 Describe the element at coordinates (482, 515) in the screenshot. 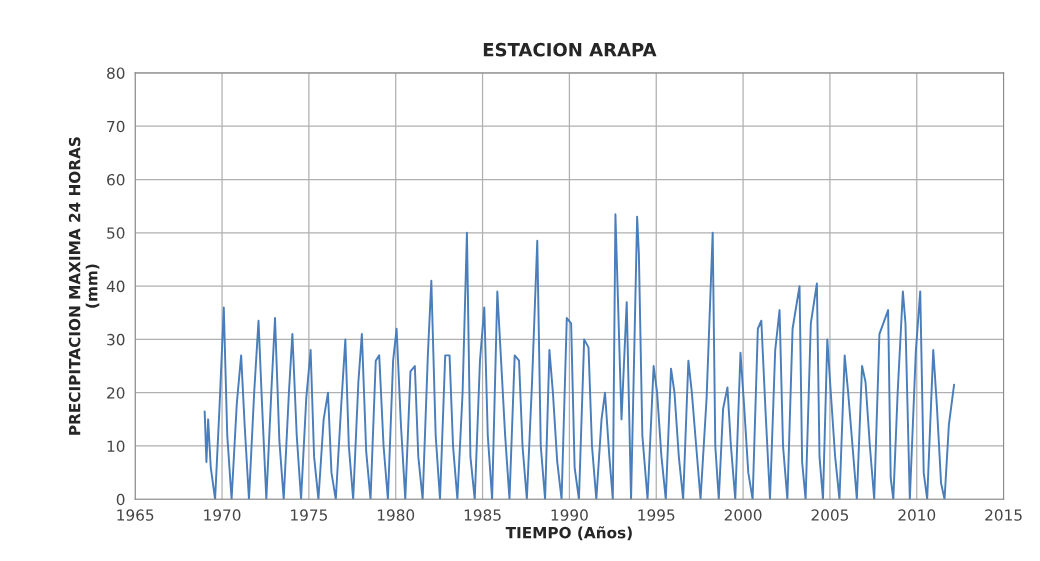

I see `x-tick-label: 1985` at that location.